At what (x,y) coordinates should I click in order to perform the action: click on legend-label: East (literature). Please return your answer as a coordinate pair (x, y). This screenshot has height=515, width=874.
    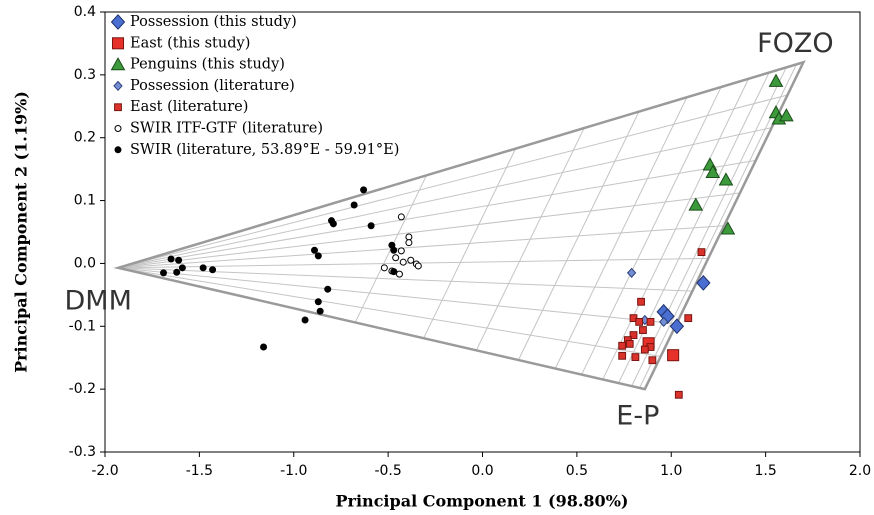
    Looking at the image, I should click on (189, 107).